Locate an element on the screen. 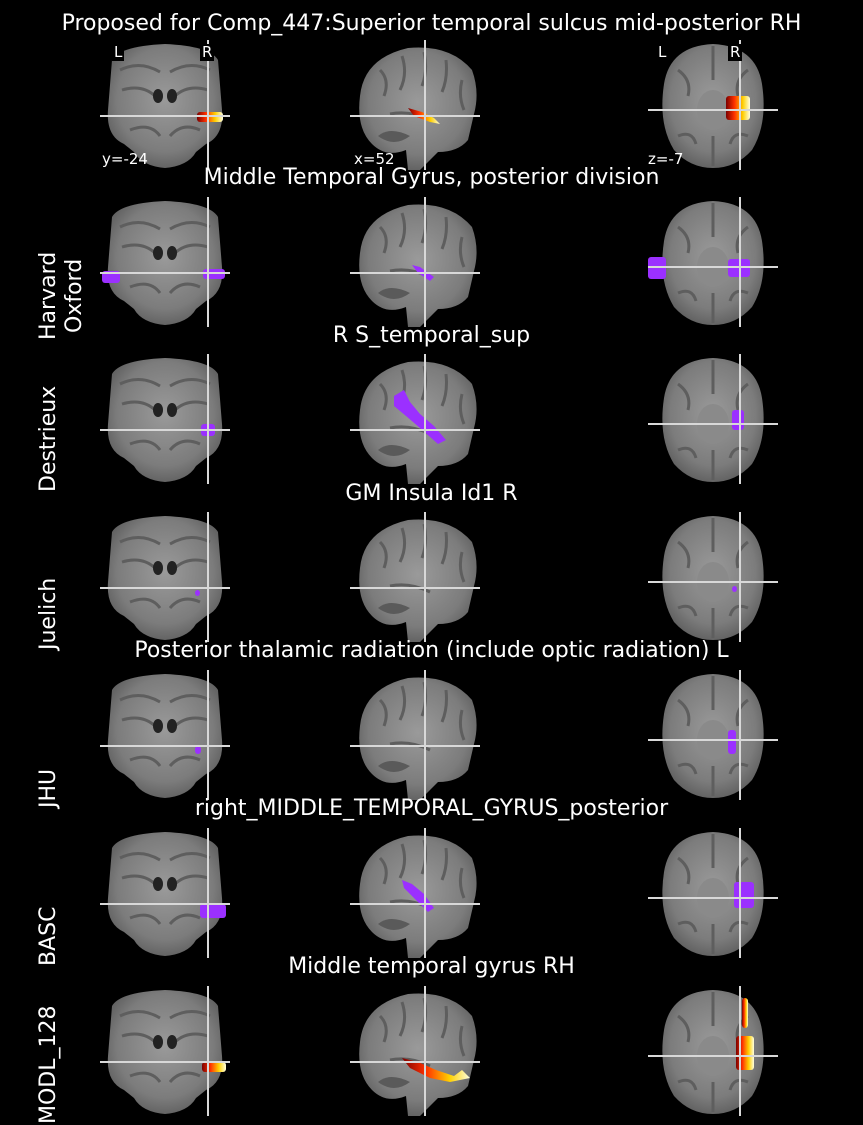 This screenshot has width=863, height=1125. coord-y: y=-24 is located at coordinates (125, 159).